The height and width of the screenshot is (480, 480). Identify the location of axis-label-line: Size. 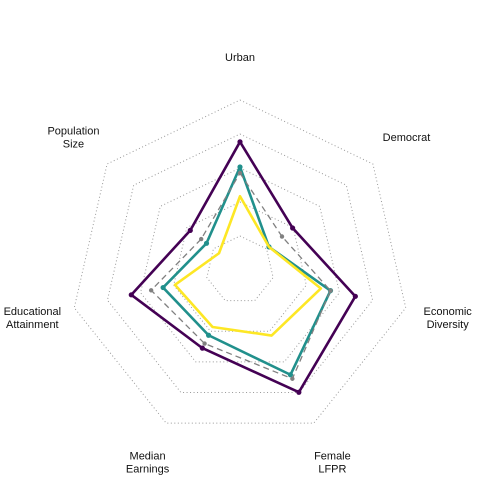
(73, 145).